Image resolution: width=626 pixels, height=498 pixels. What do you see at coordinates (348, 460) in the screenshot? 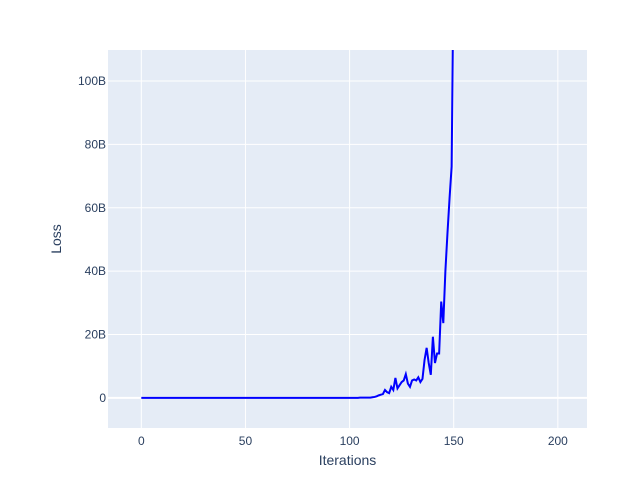
I see `x-axis-title: Iterations` at bounding box center [348, 460].